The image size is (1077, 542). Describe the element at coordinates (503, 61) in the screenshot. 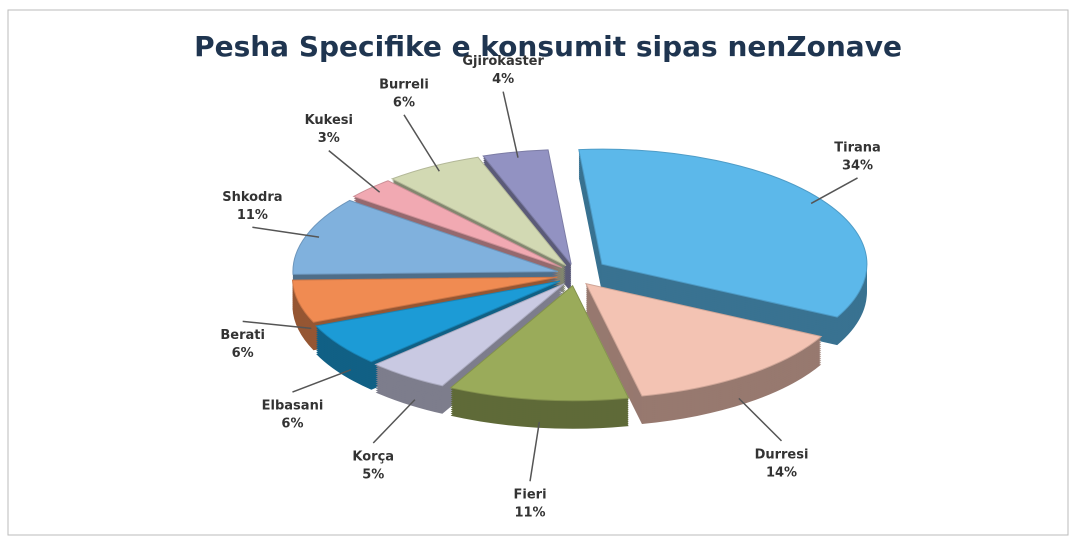

I see `slice-label: Gjirokaster` at that location.